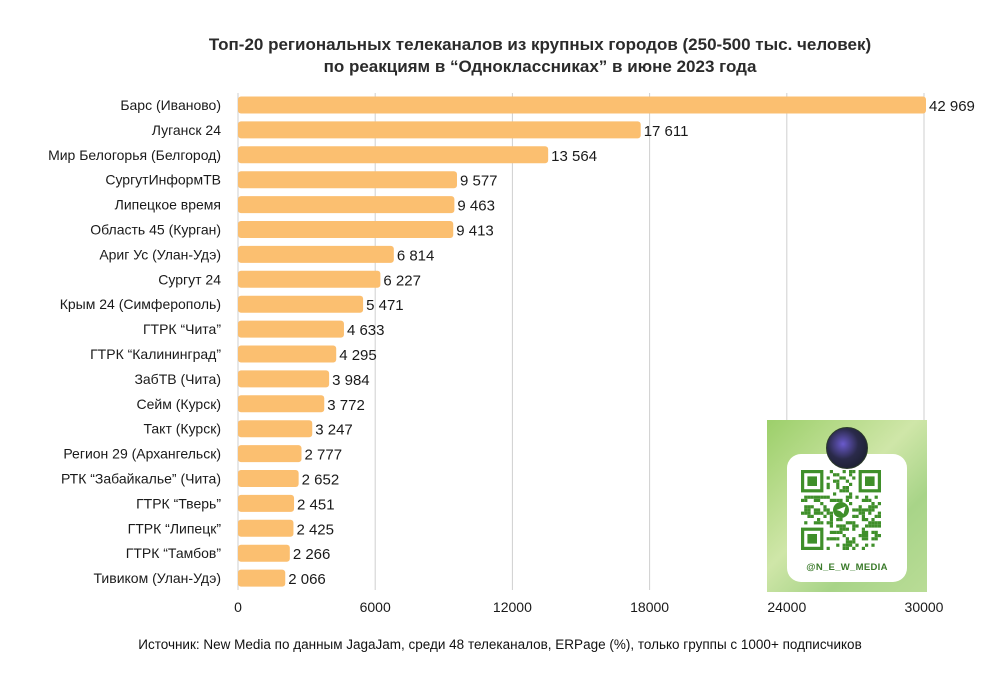 This screenshot has width=1000, height=688. What do you see at coordinates (155, 230) in the screenshot?
I see `category-label-5: Область 45 (Курган)` at bounding box center [155, 230].